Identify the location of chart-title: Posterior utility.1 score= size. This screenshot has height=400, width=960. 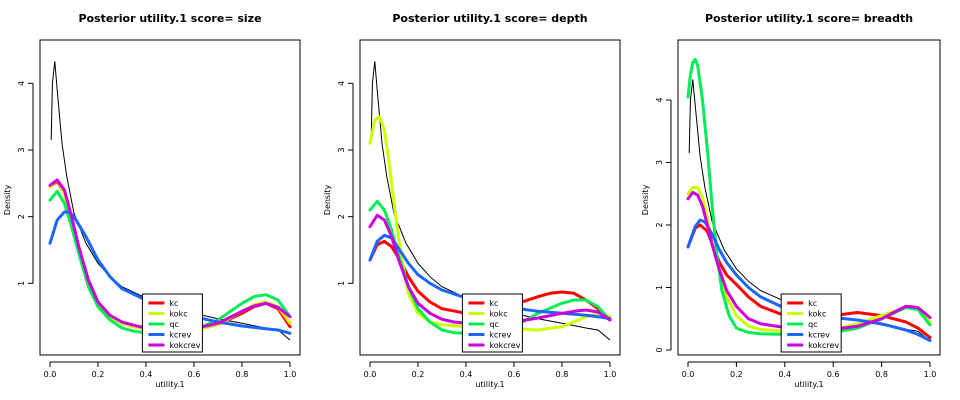
(169, 18).